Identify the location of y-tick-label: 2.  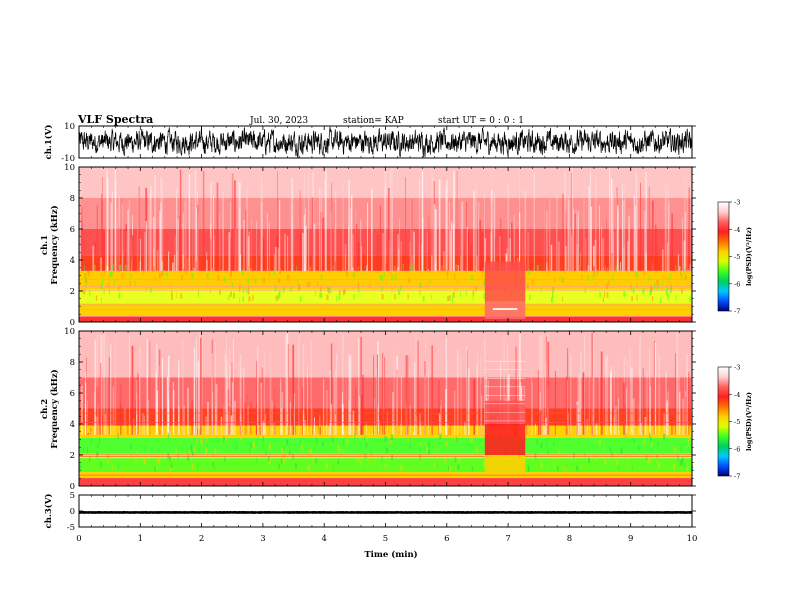
(72, 292).